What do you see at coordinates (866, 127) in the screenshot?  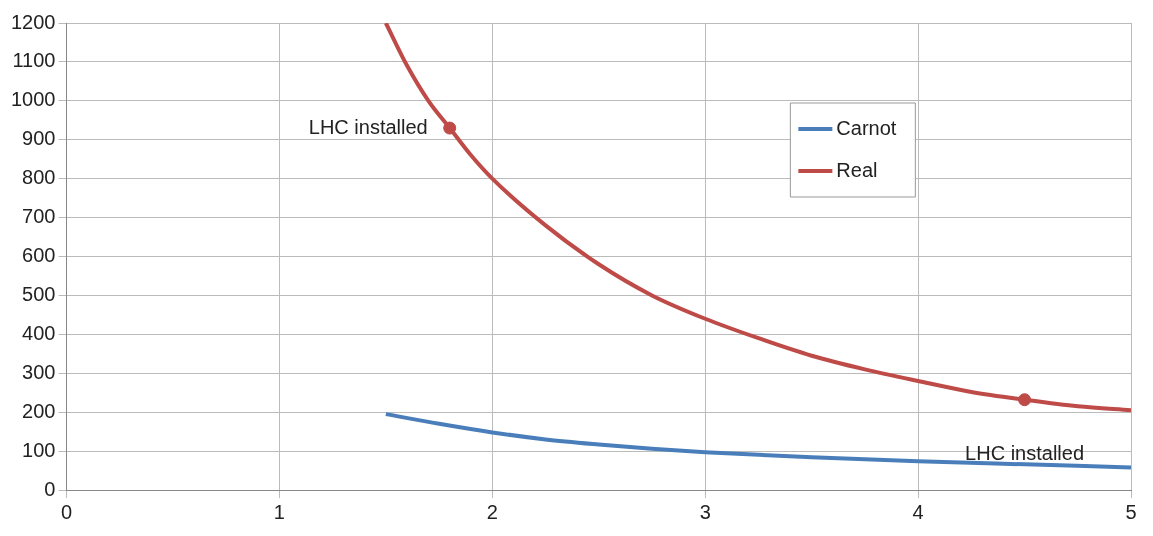 I see `legend-label: Carnot` at bounding box center [866, 127].